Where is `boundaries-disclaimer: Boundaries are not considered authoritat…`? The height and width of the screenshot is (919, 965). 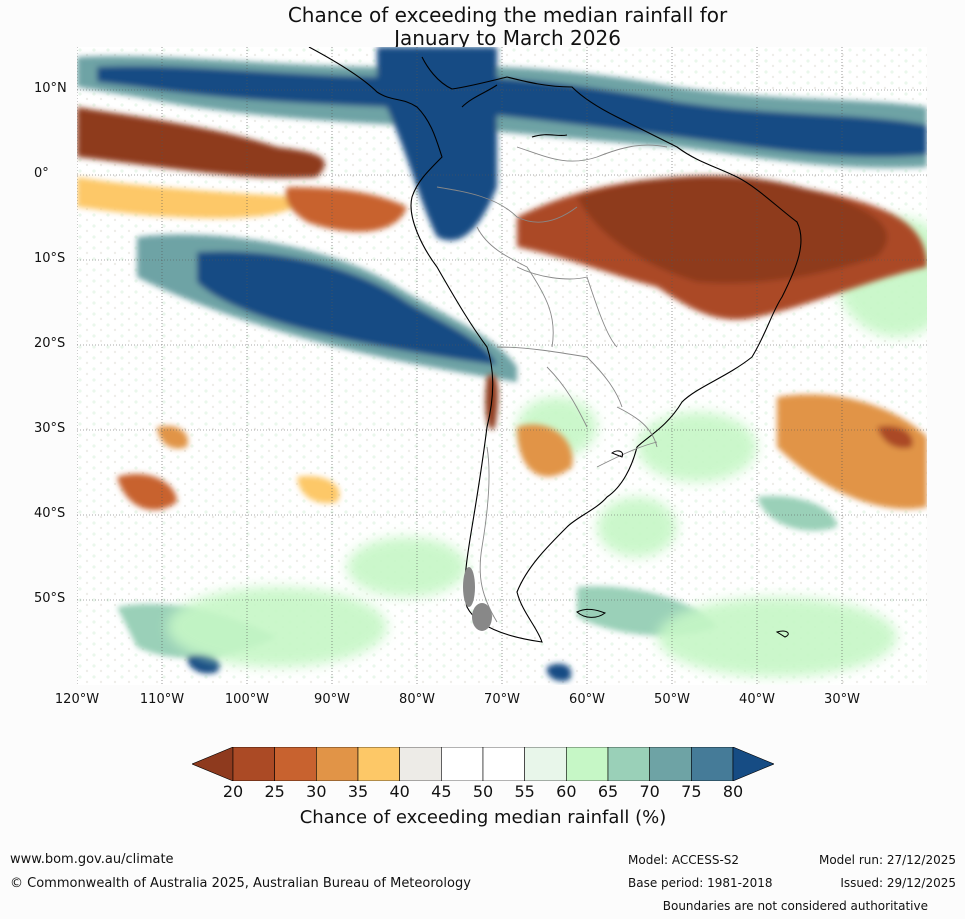 boundaries-disclaimer: Boundaries are not considered authoritat… is located at coordinates (795, 906).